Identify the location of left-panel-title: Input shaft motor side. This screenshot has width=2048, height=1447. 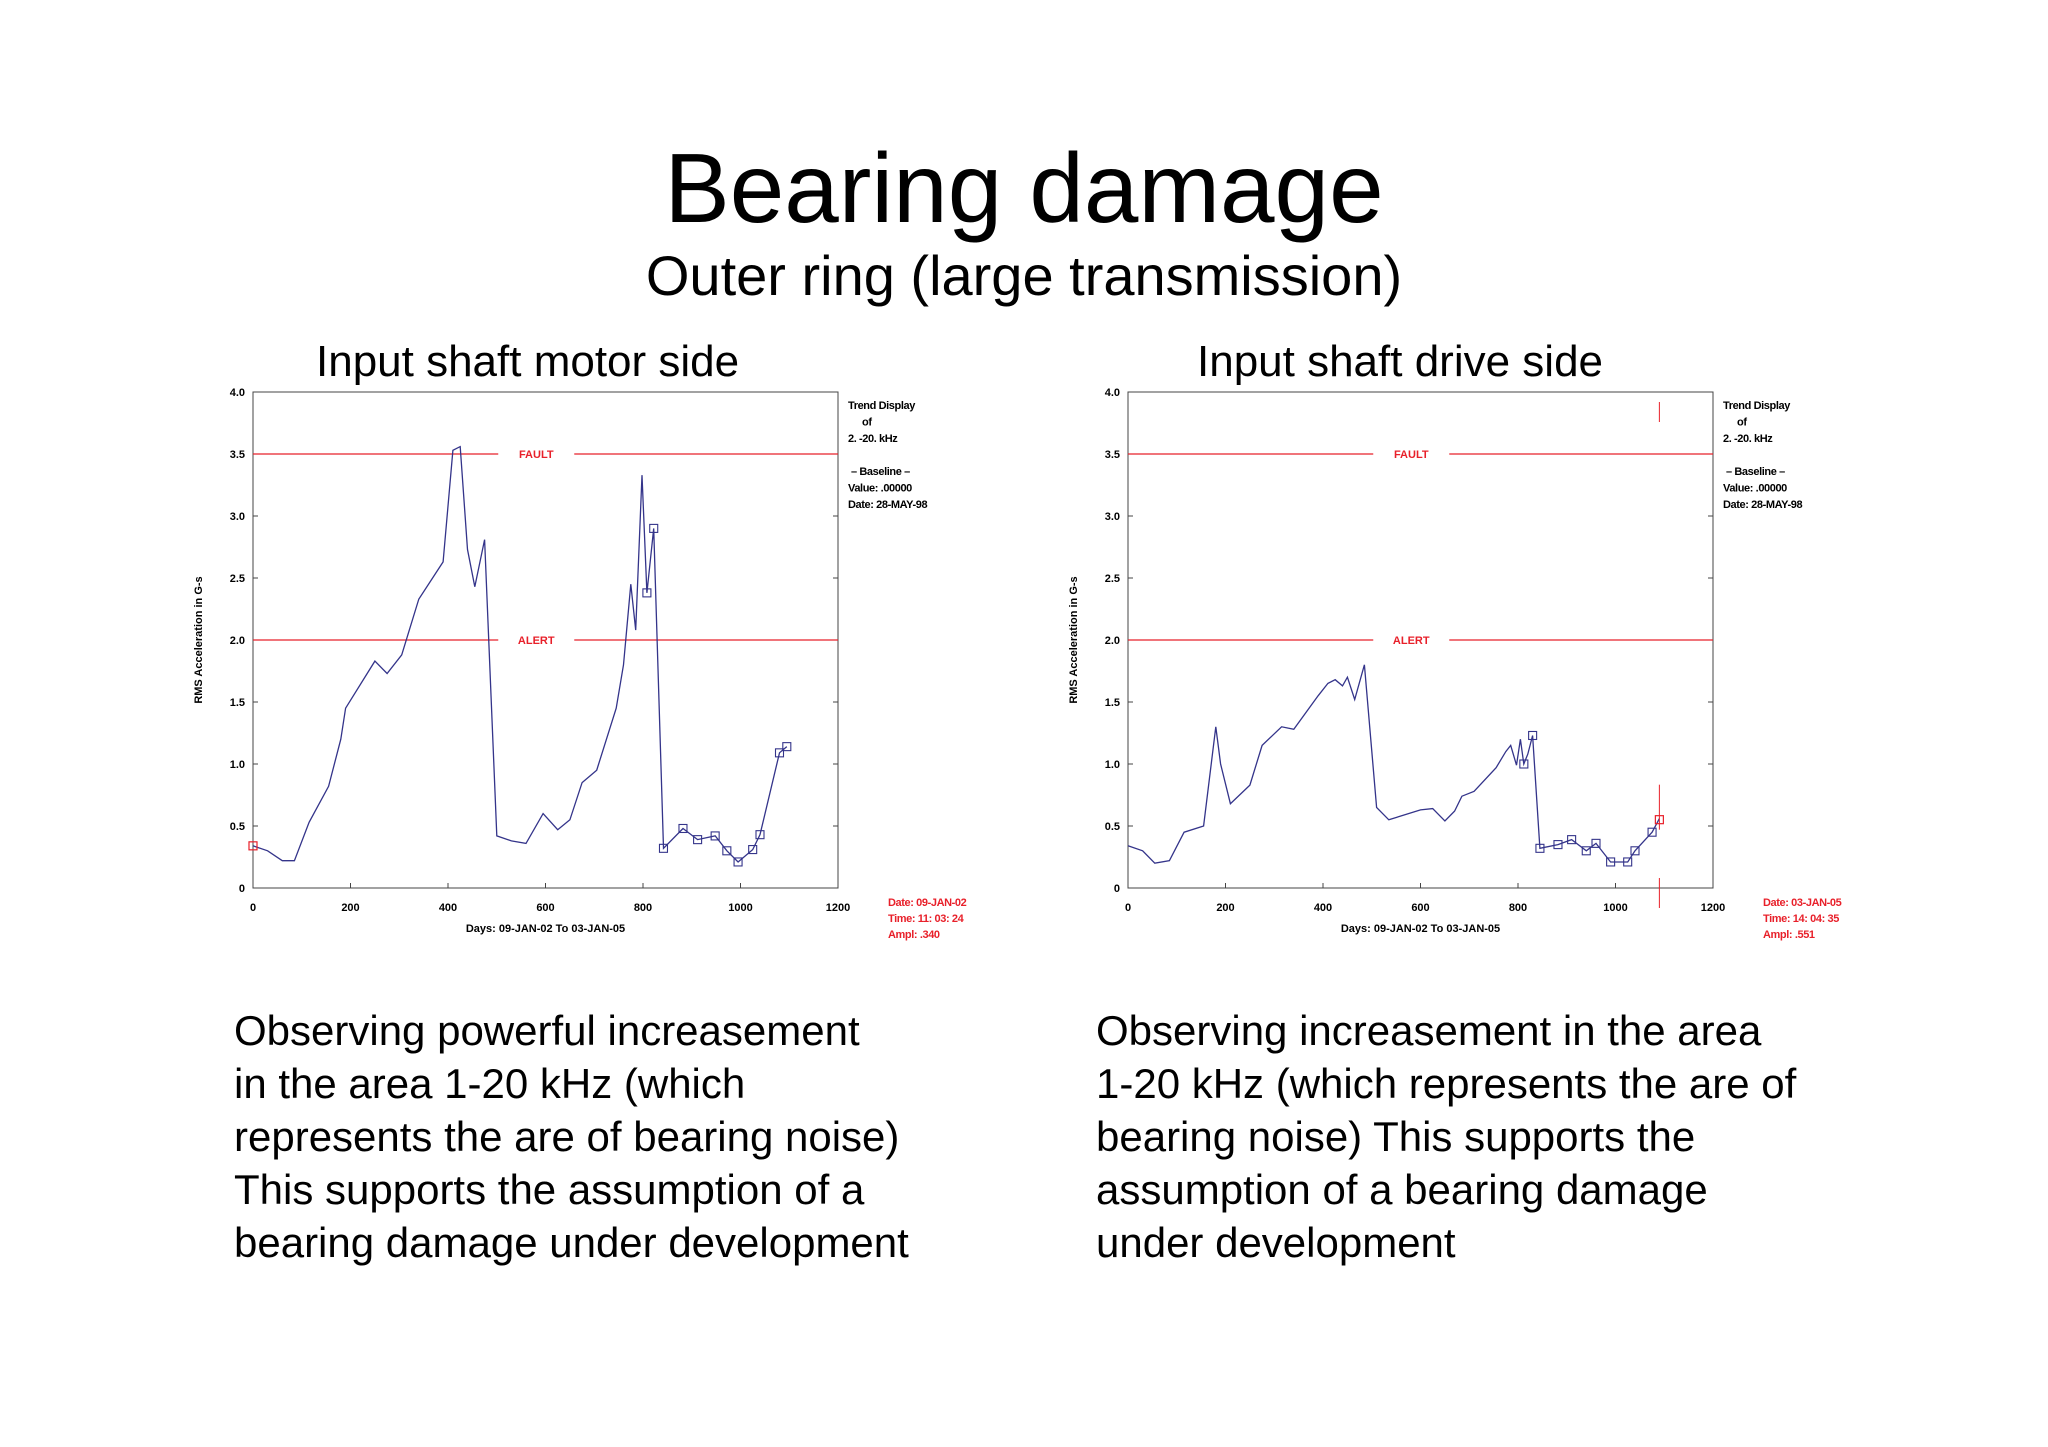
(528, 361).